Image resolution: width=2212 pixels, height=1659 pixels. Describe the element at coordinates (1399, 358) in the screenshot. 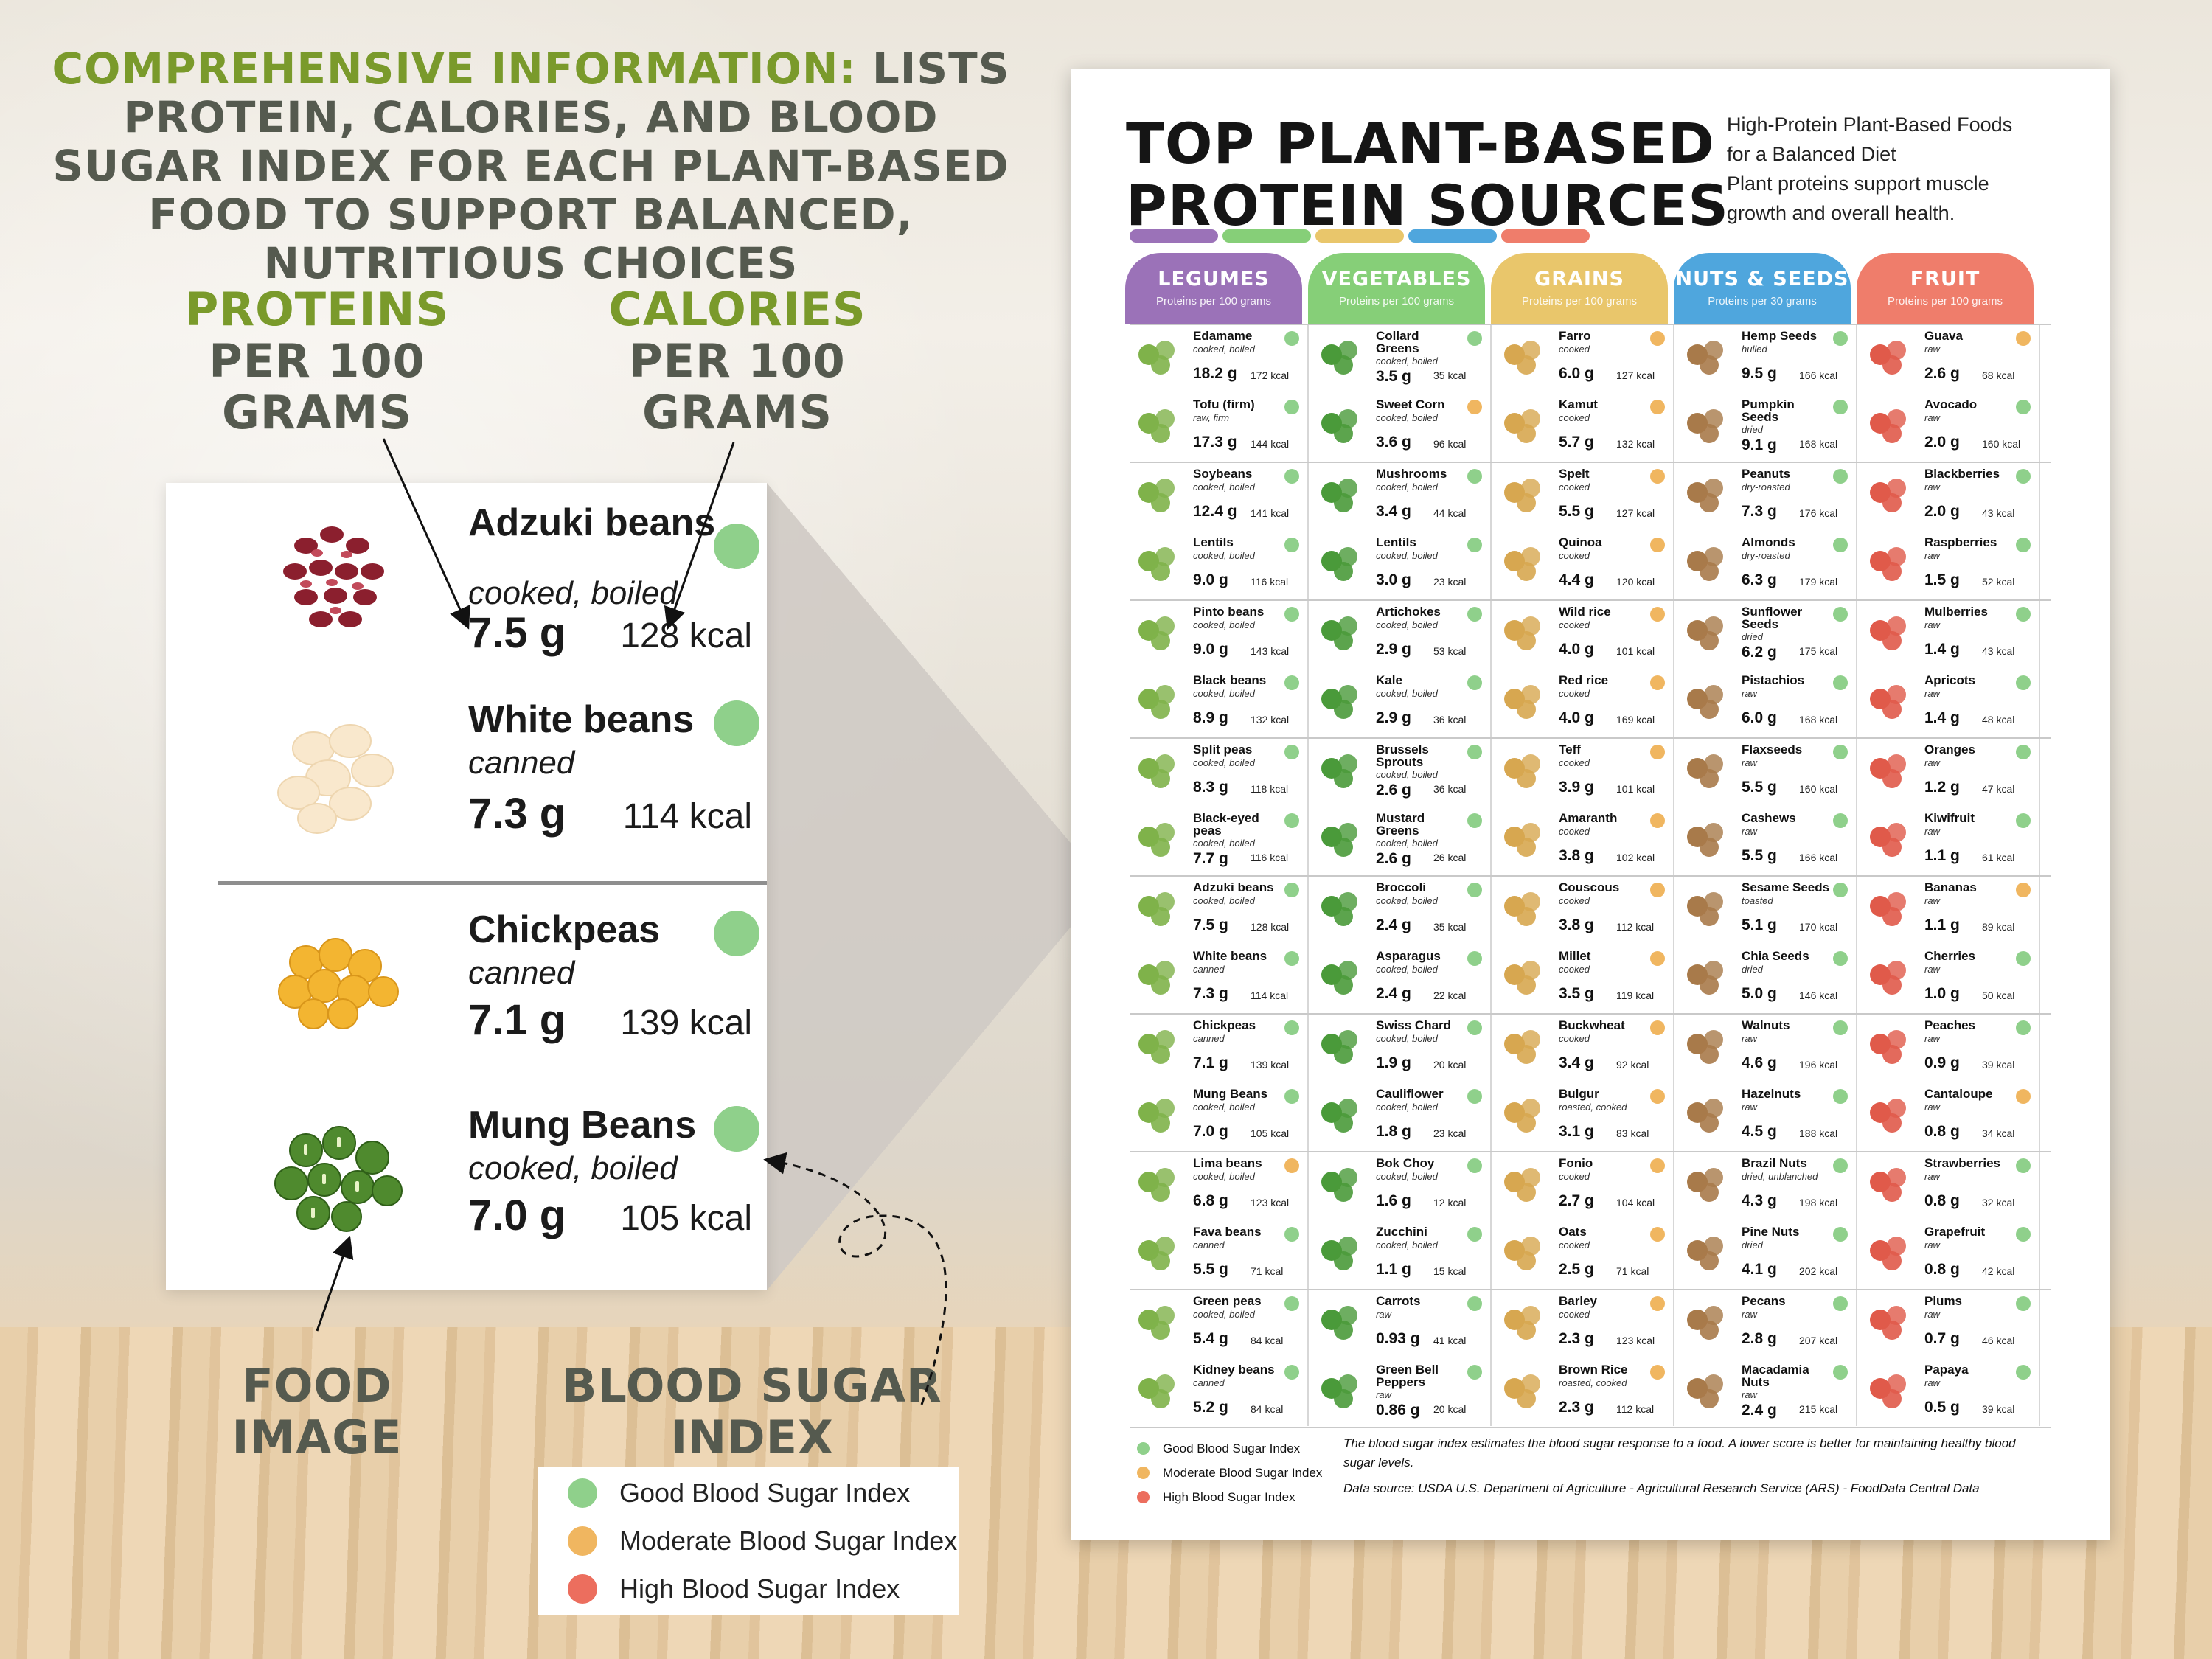

I see `food-cell: Collard Greens cooked, boiled 3.5 g 35 kcal` at that location.